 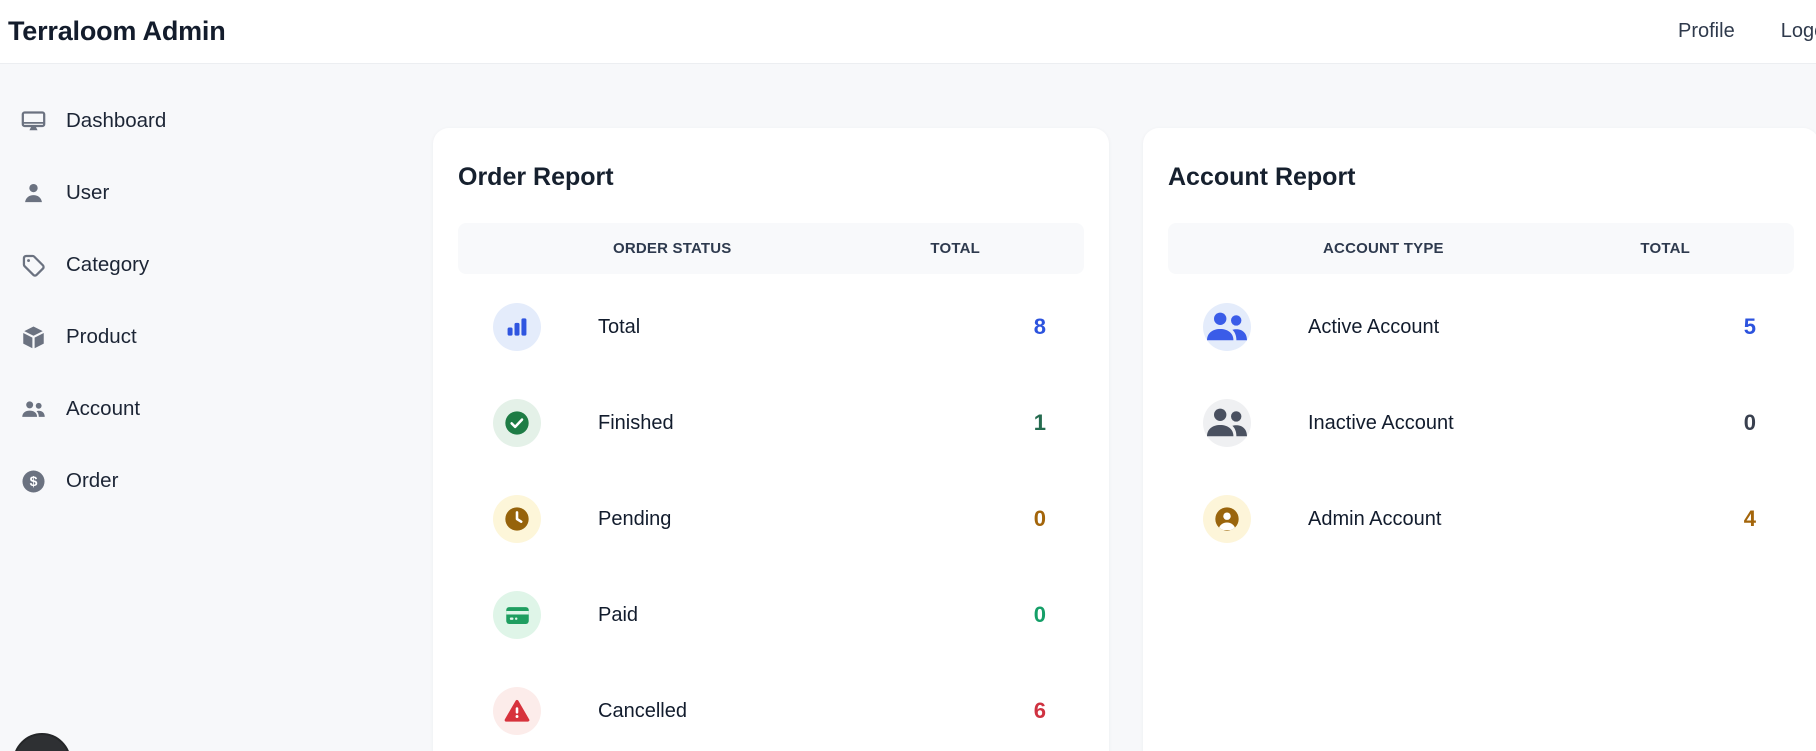 I want to click on row-label: Paid, so click(x=618, y=614).